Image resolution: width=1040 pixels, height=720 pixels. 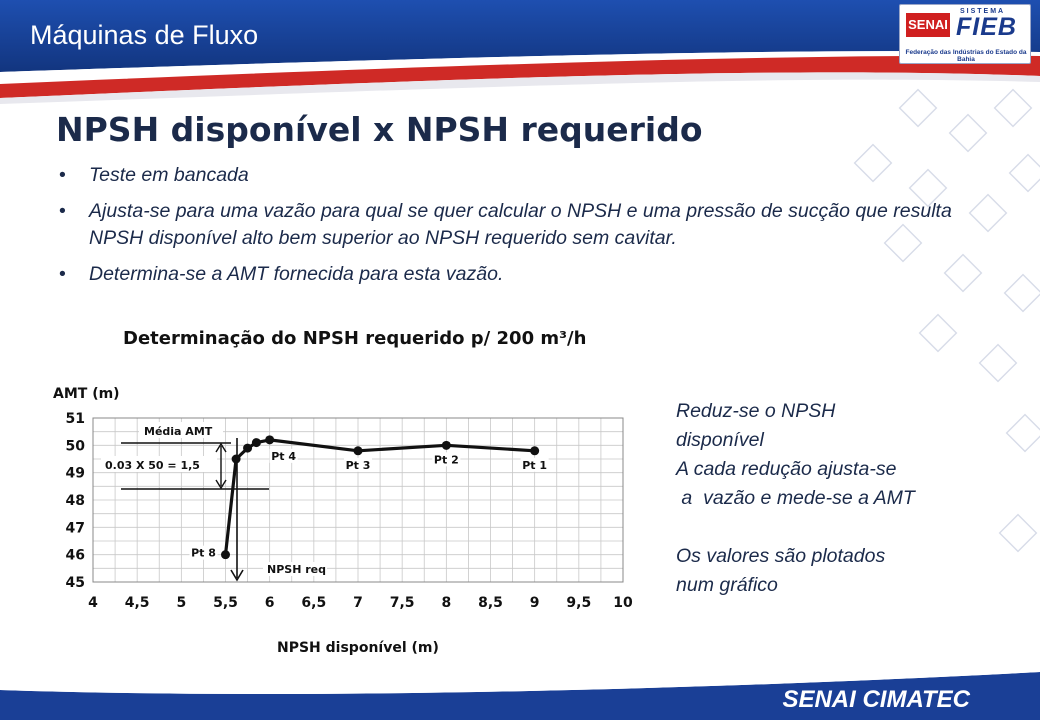 I want to click on y-tick-label: 51, so click(x=75, y=419).